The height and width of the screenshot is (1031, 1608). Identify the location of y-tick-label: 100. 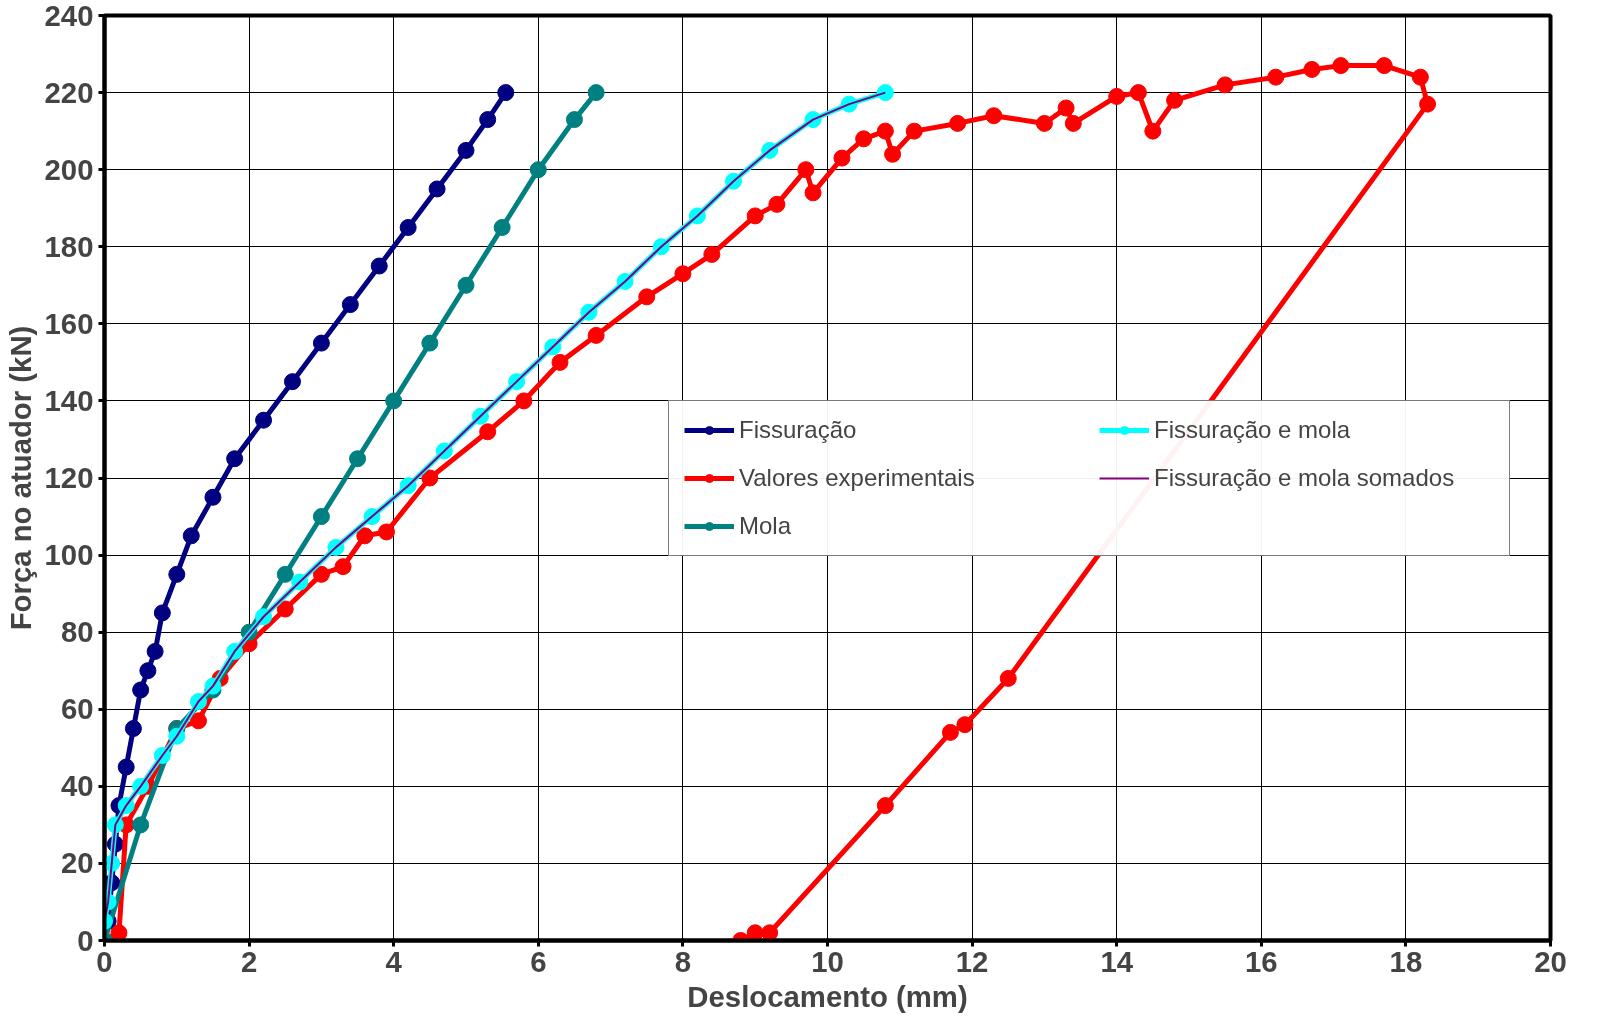
(69, 555).